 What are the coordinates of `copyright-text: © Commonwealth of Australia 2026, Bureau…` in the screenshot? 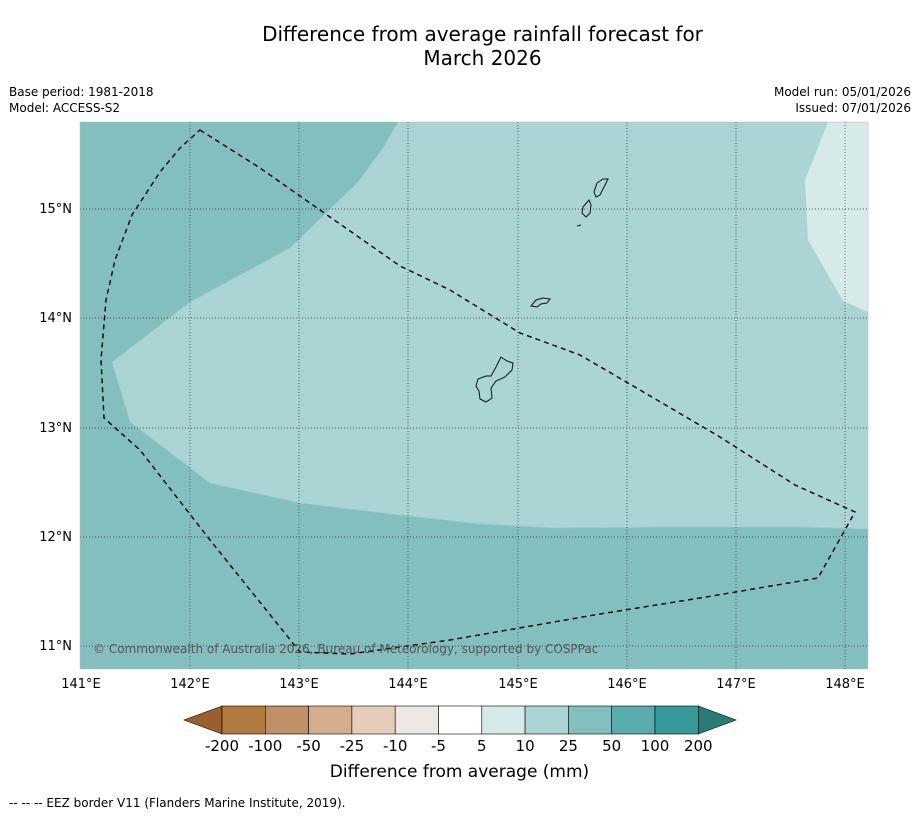 It's located at (345, 649).